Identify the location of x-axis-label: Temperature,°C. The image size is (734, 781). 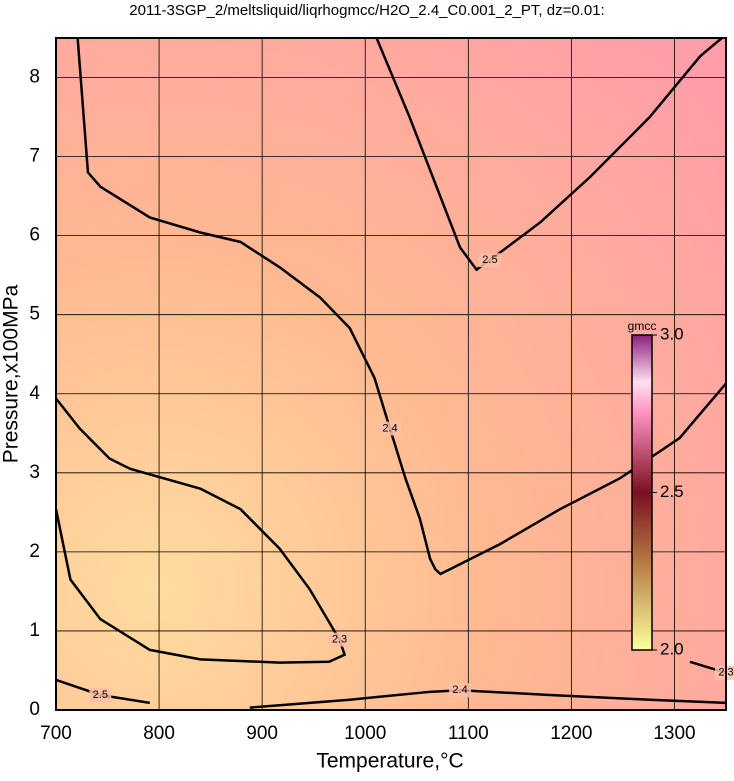
(389, 761).